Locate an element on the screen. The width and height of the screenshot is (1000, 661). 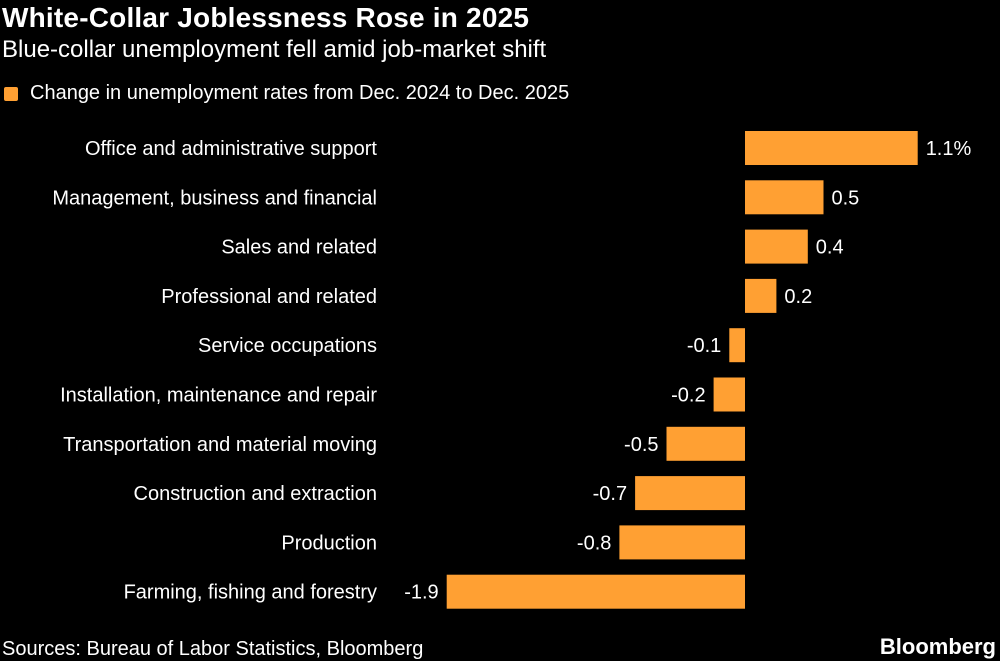
category-label: Office and administrative support is located at coordinates (231, 149).